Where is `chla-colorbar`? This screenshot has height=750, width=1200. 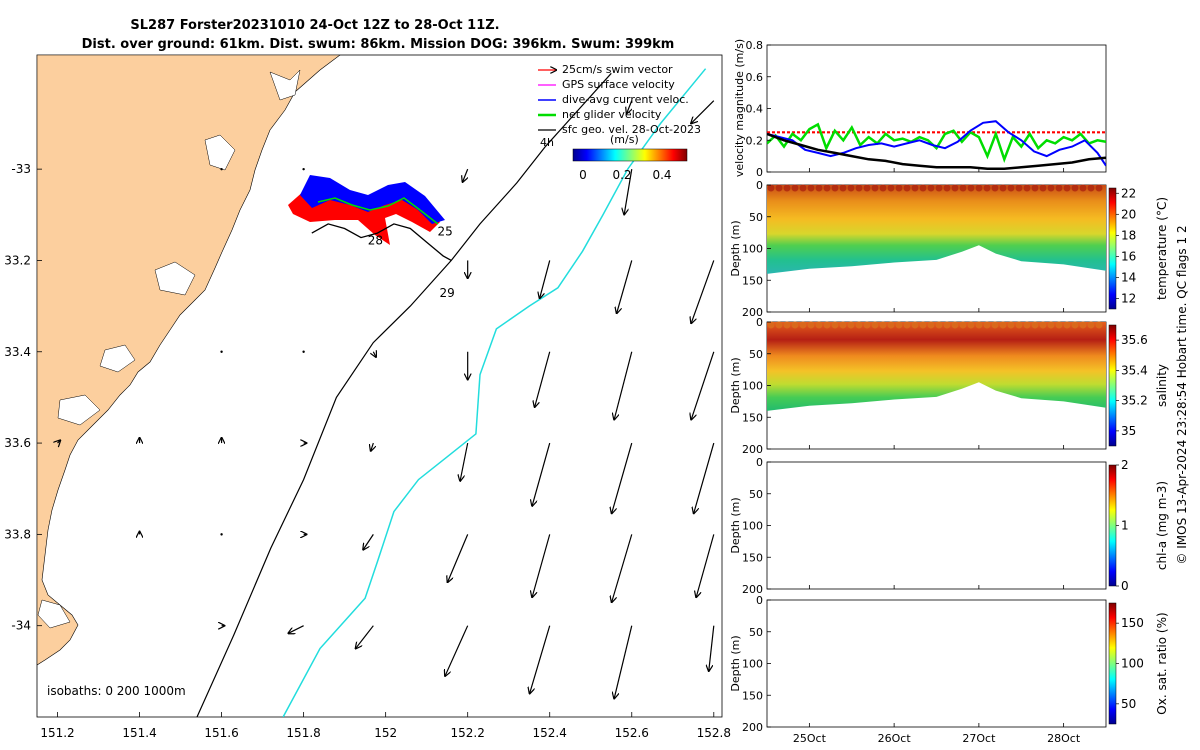
chla-colorbar is located at coordinates (1112, 525).